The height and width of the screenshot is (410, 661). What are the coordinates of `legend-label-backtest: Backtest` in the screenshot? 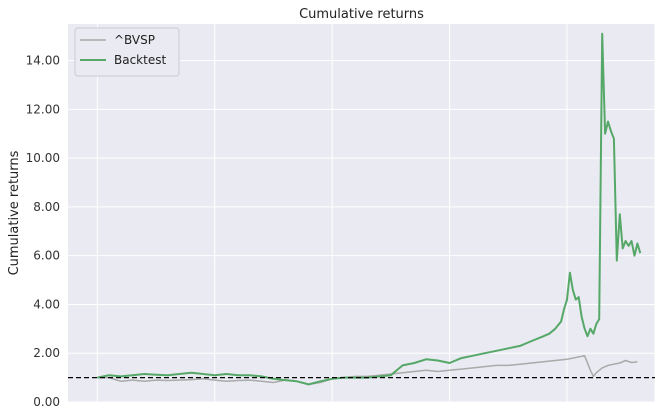 It's located at (140, 60).